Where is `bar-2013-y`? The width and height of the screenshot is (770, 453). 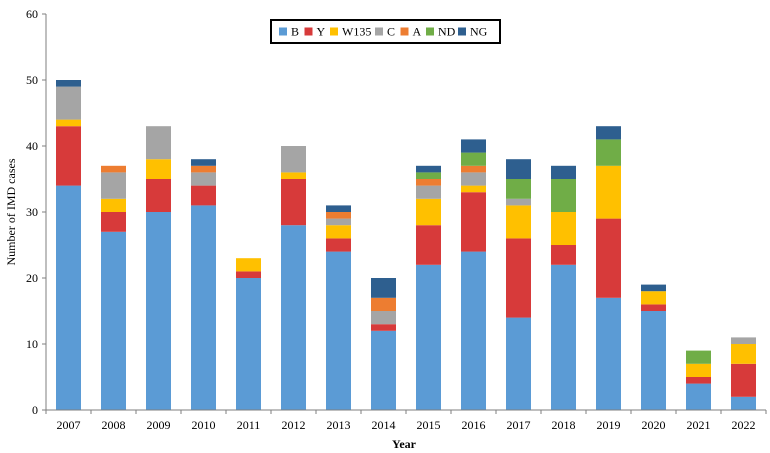 bar-2013-y is located at coordinates (338, 245).